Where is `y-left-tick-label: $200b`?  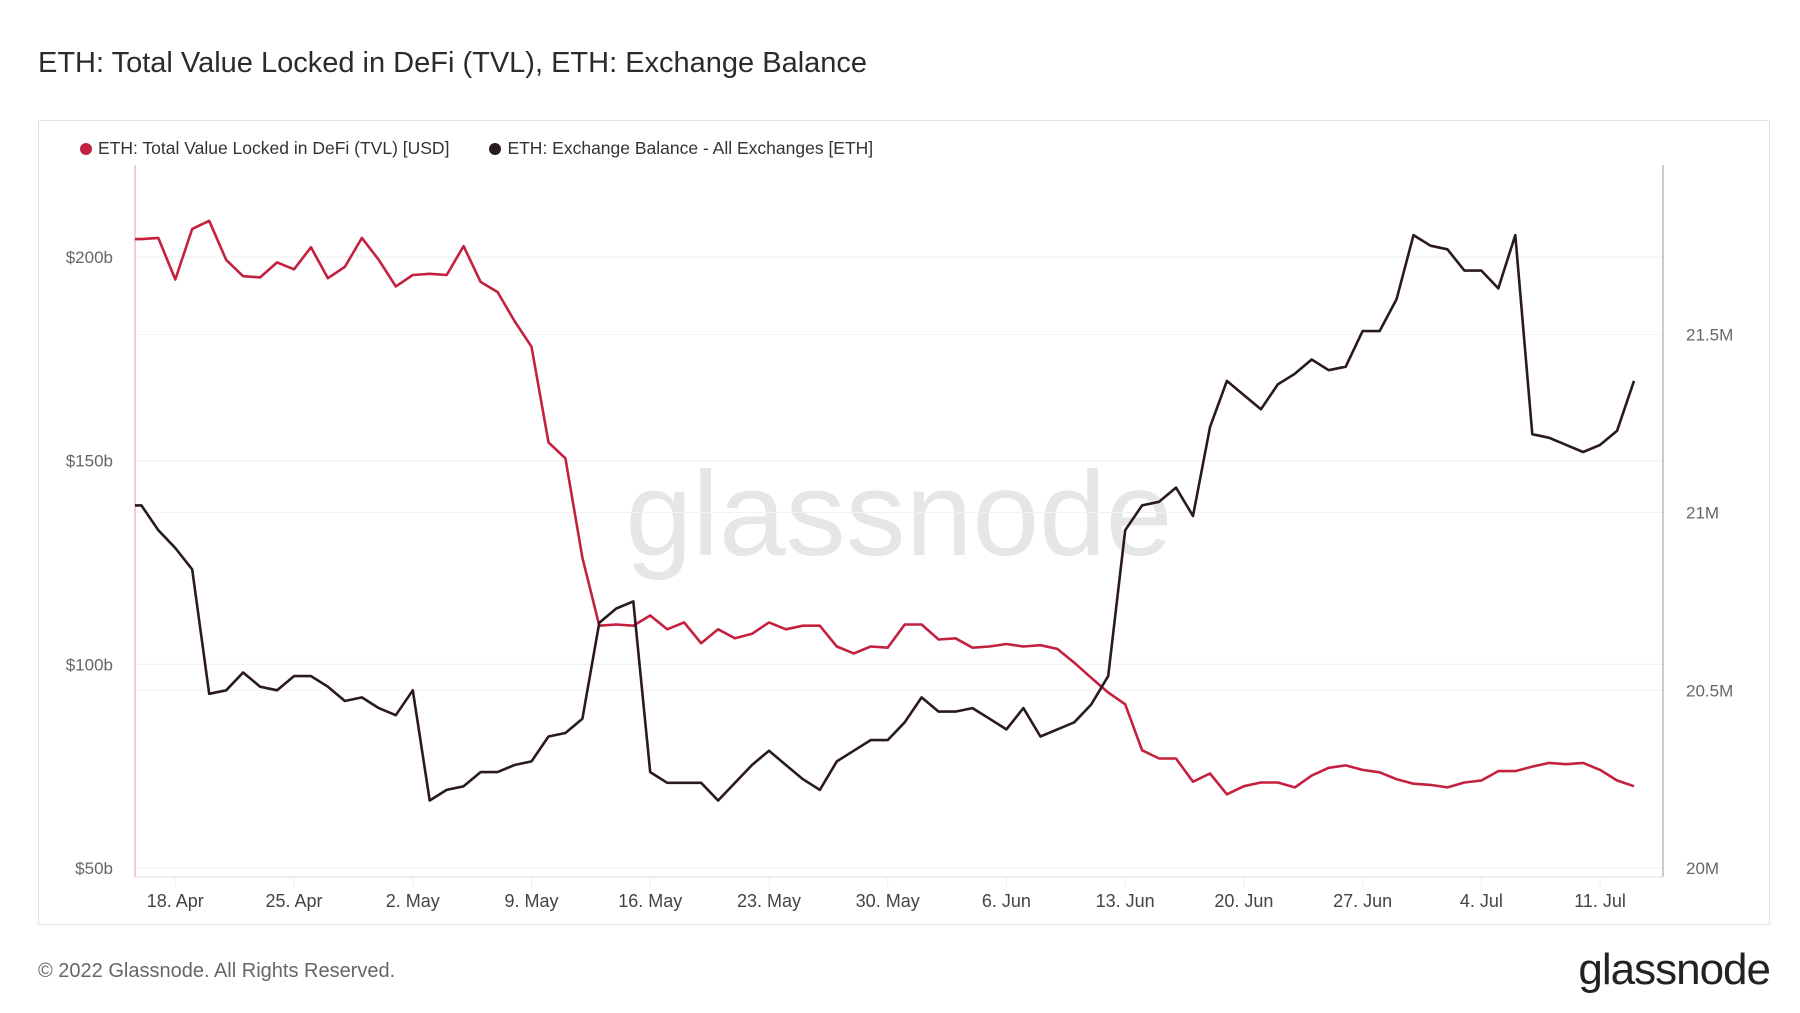 y-left-tick-label: $200b is located at coordinates (89, 257).